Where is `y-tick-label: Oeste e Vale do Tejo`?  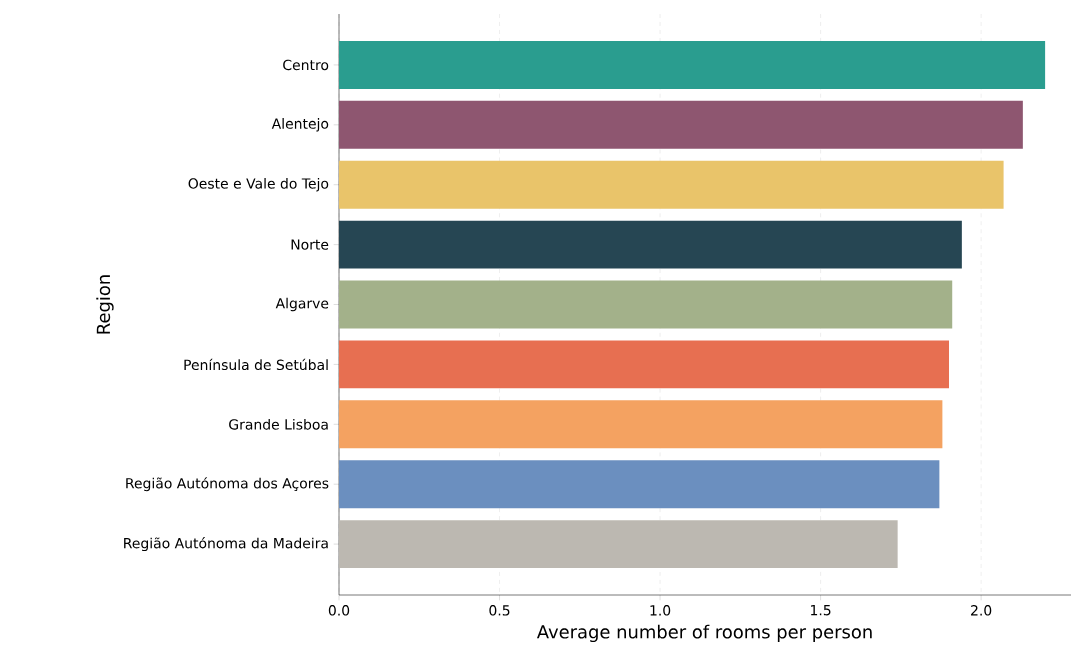 y-tick-label: Oeste e Vale do Tejo is located at coordinates (258, 184).